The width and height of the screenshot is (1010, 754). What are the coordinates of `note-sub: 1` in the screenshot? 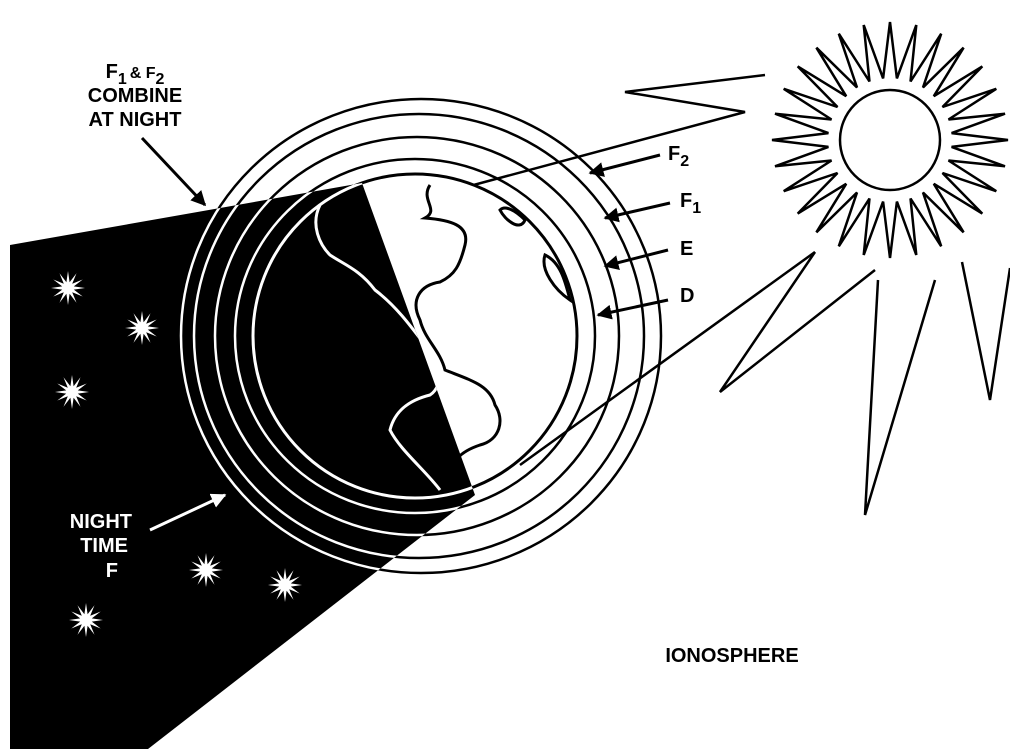 It's located at (122, 79).